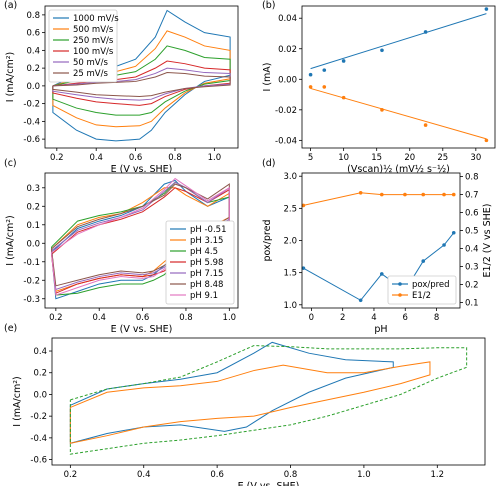 The image size is (500, 486). What do you see at coordinates (290, 209) in the screenshot?
I see `y-tick-label: 2.5` at bounding box center [290, 209].